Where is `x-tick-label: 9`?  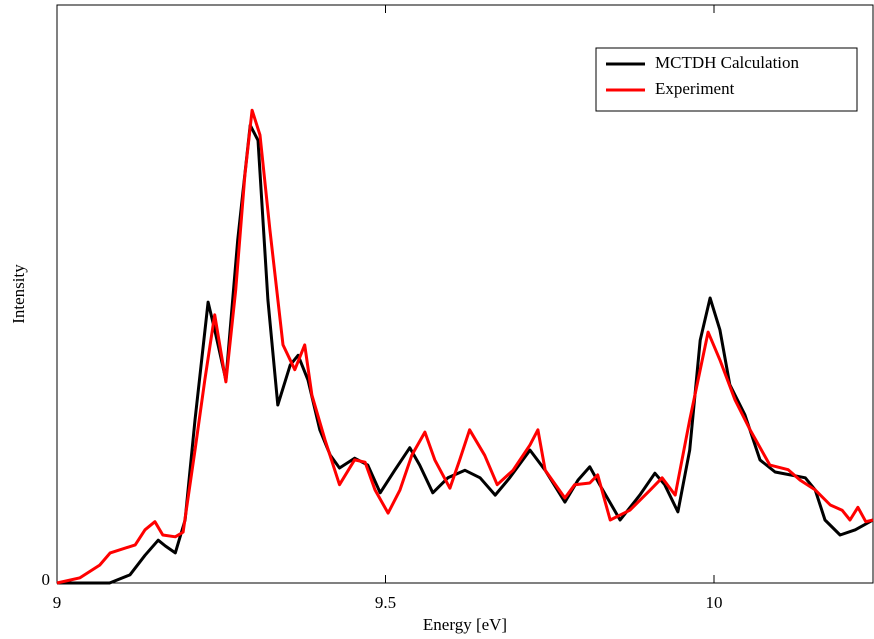
x-tick-label: 9 is located at coordinates (57, 602).